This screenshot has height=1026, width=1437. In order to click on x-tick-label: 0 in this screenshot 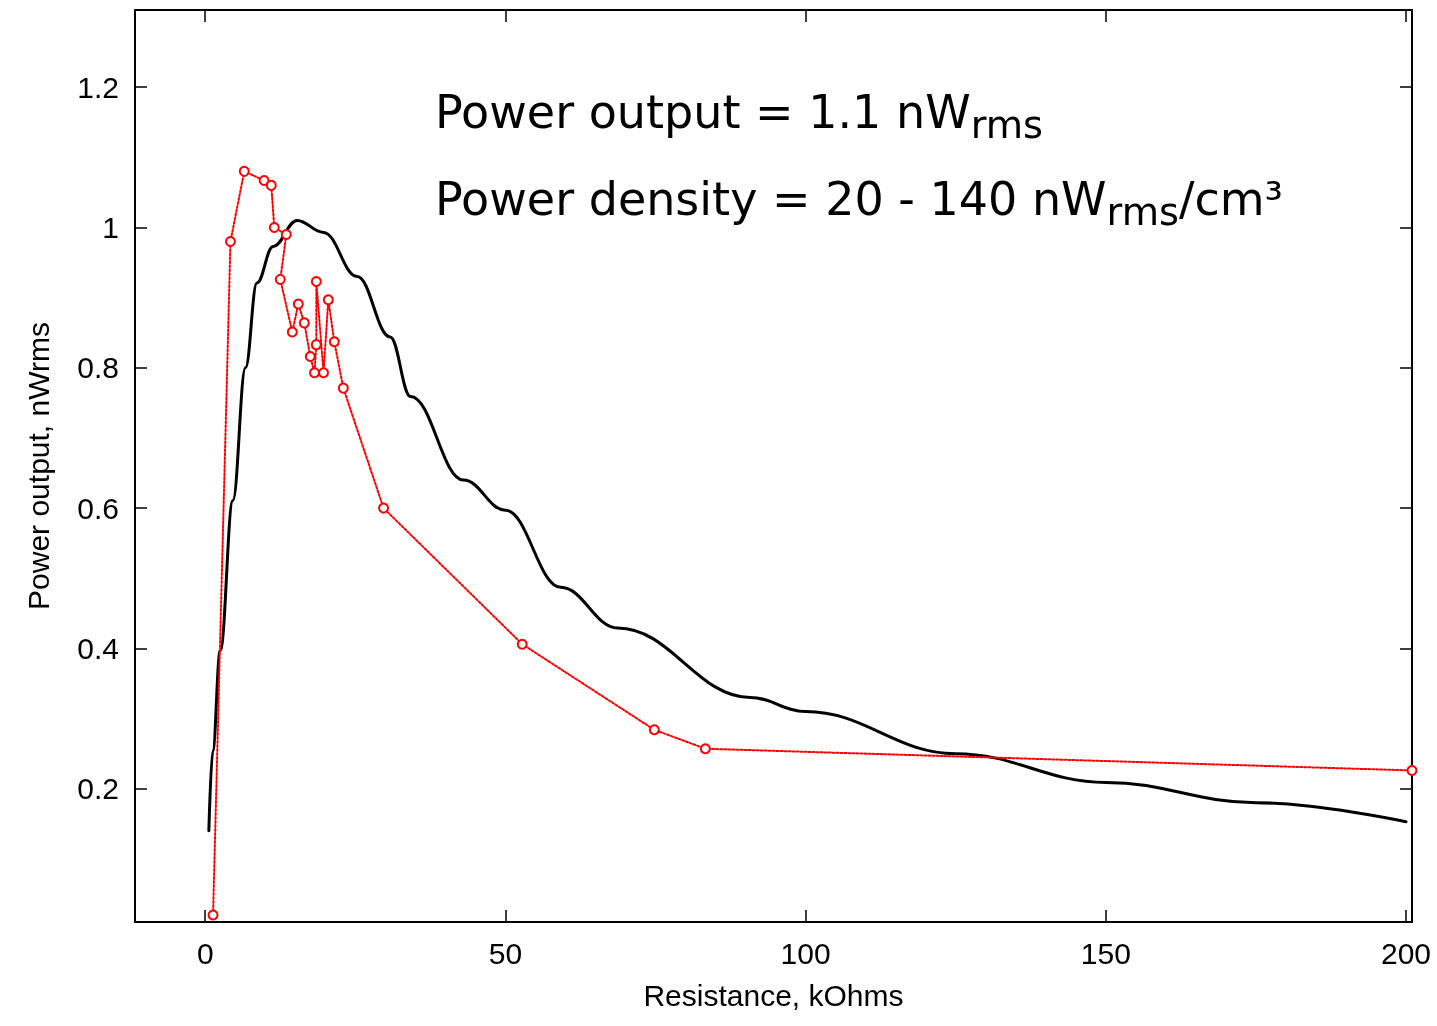, I will do `click(205, 953)`.